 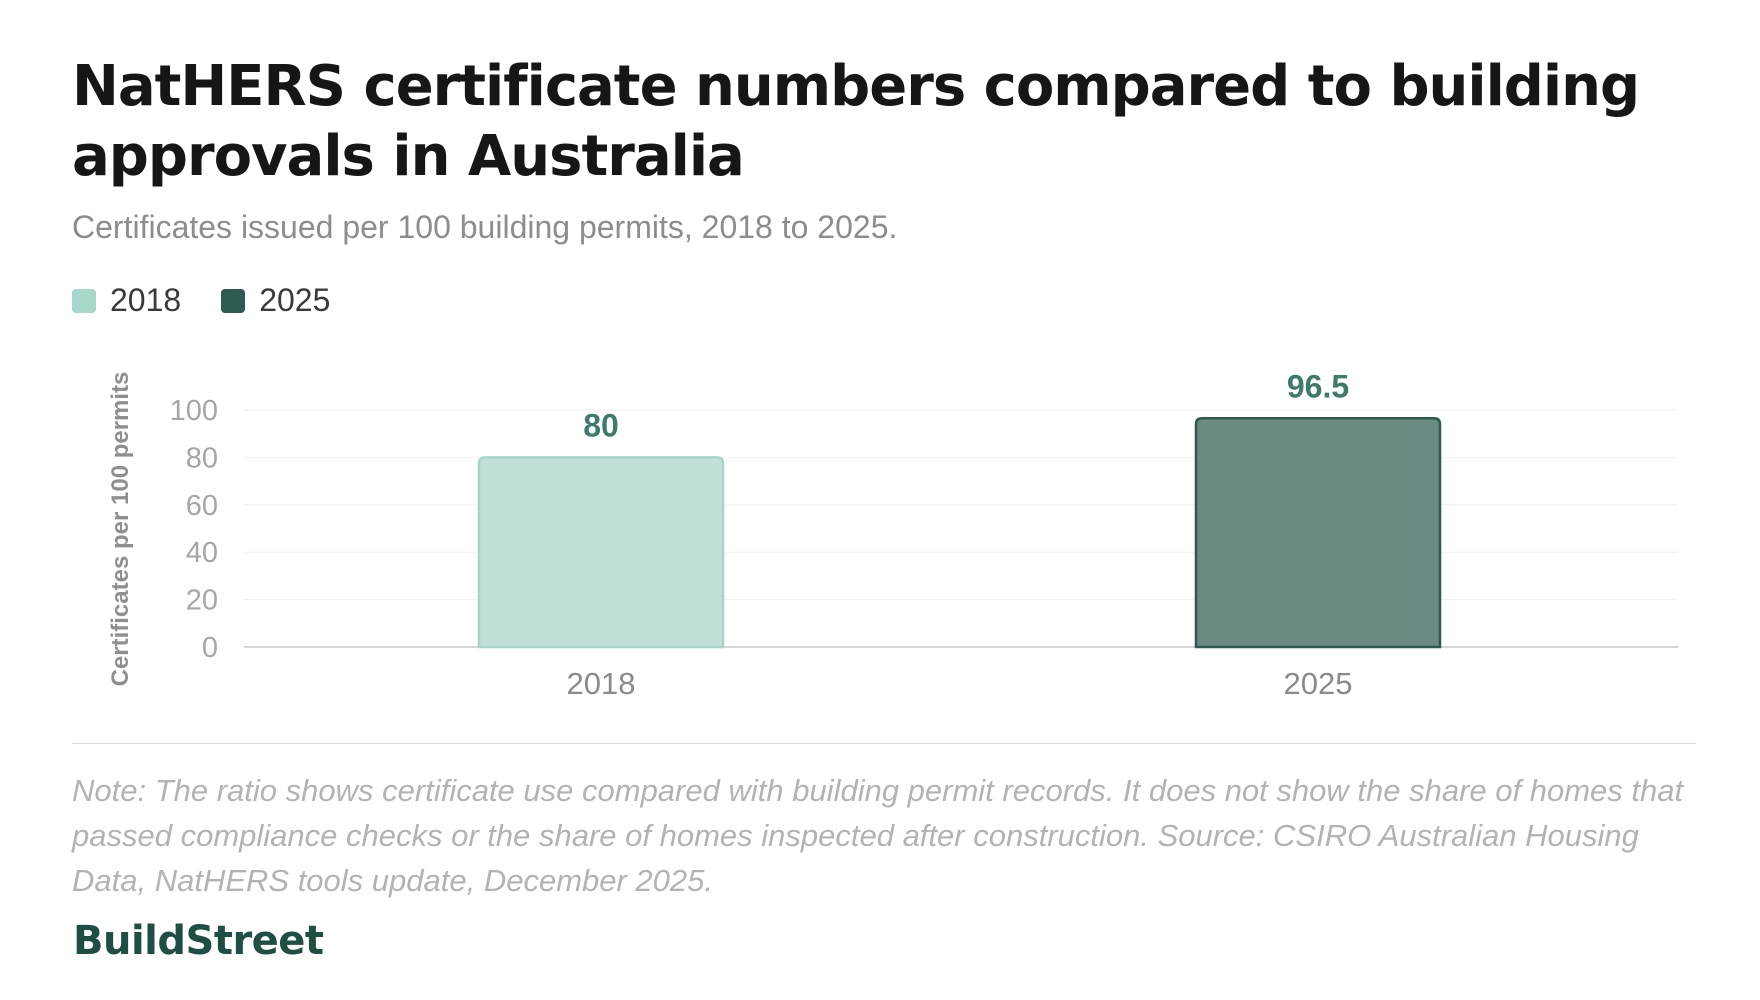 What do you see at coordinates (601, 683) in the screenshot?
I see `x-tick-label-2018: 2018` at bounding box center [601, 683].